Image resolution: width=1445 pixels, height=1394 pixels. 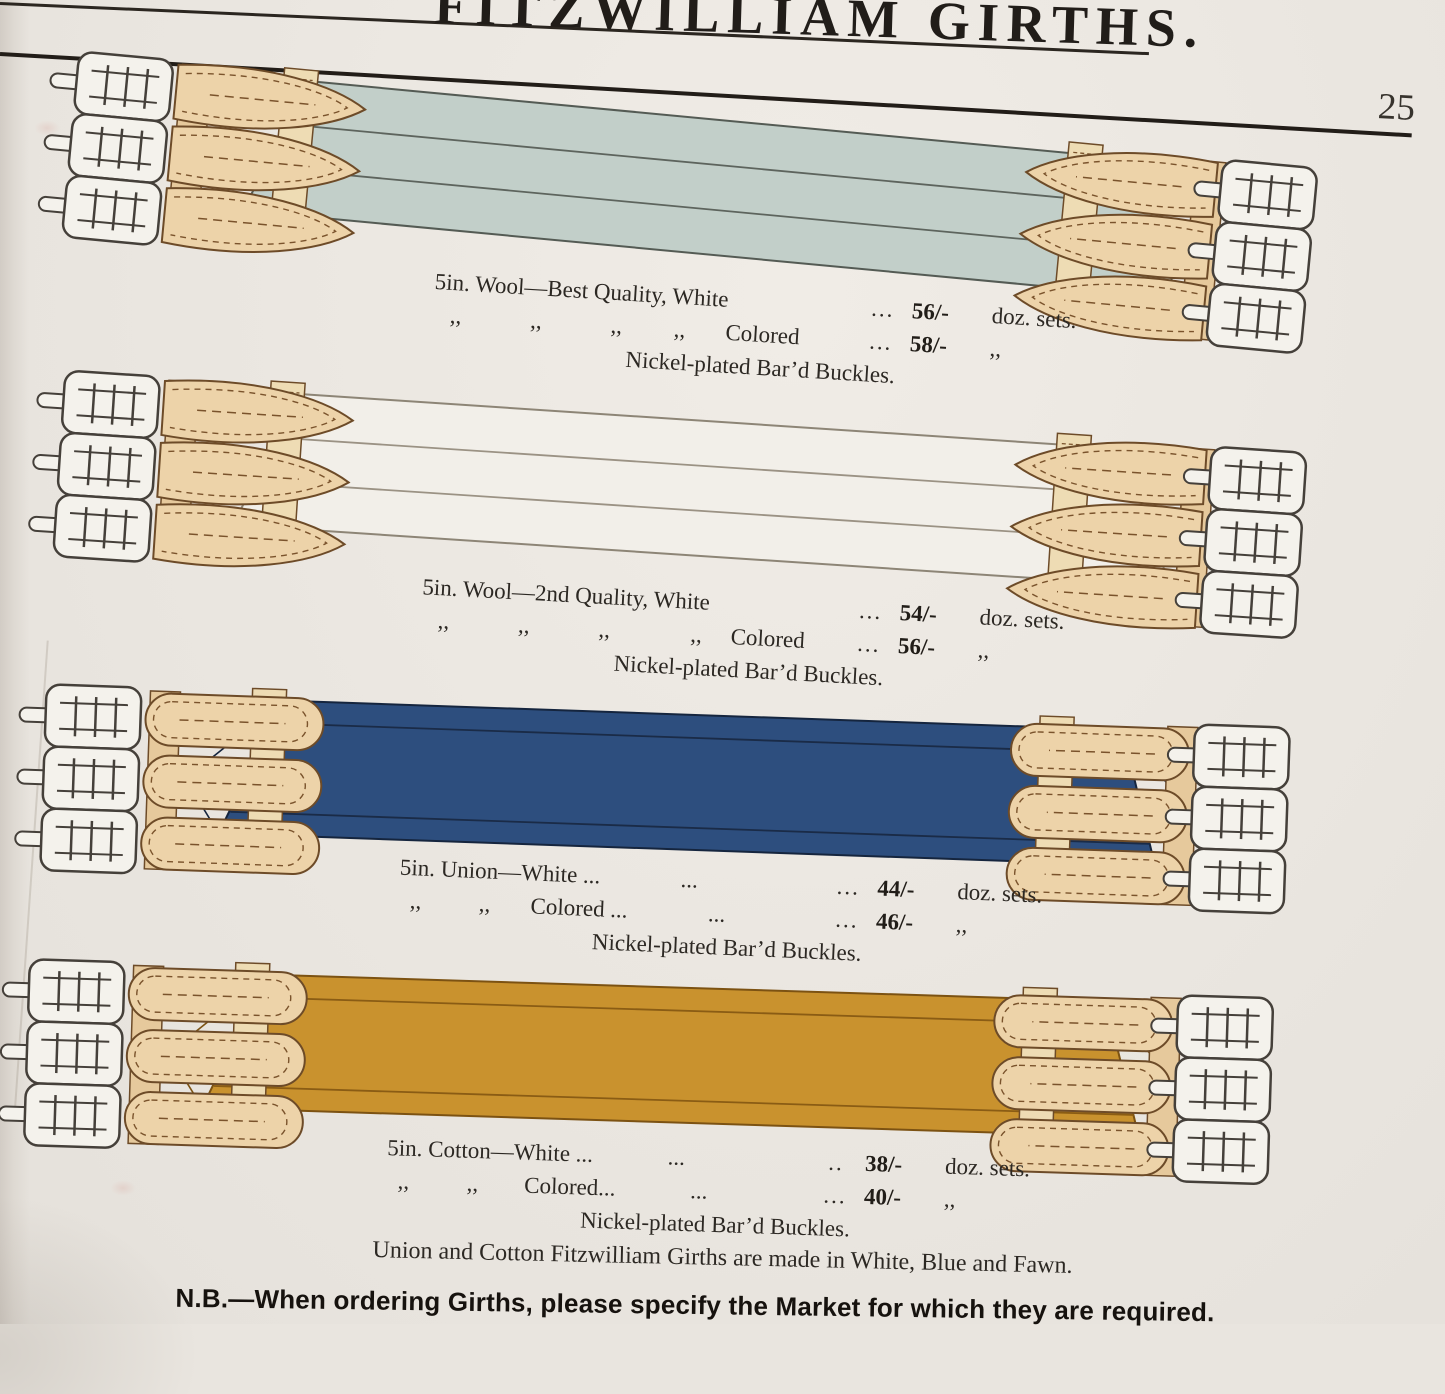 I want to click on ink-smudge, so click(x=47, y=128).